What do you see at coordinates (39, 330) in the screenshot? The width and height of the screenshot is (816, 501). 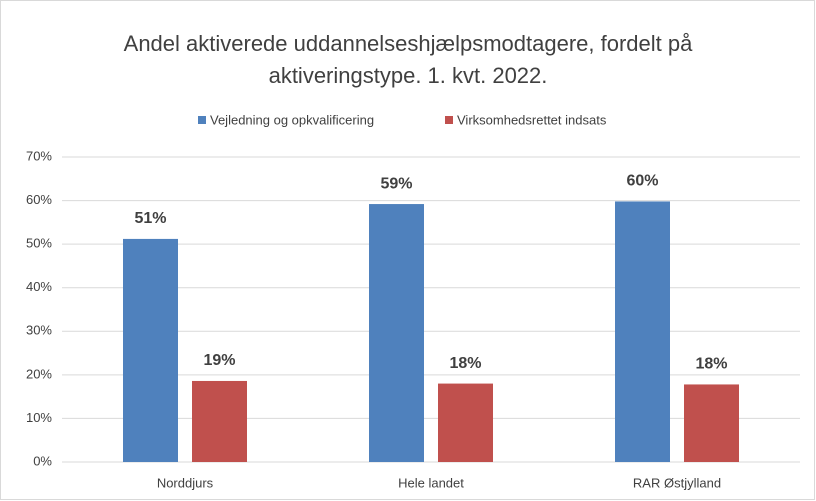 I see `y-tick-label: 30%` at bounding box center [39, 330].